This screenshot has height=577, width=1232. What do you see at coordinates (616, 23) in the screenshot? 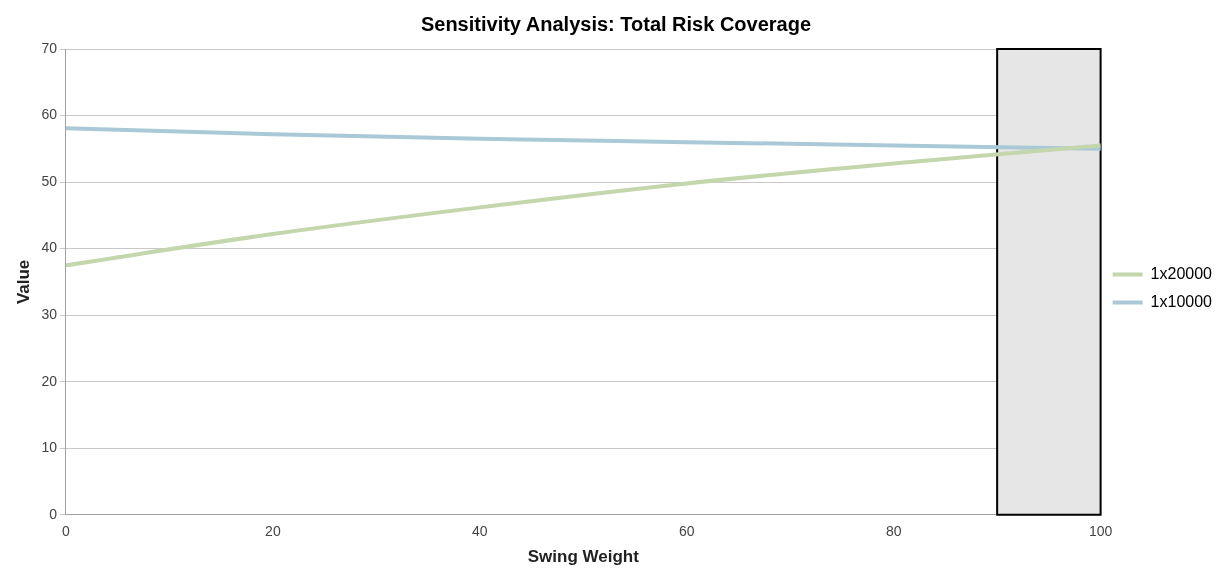
I see `chart-title: Sensitivity Analysis: Total Risk Coverage` at bounding box center [616, 23].